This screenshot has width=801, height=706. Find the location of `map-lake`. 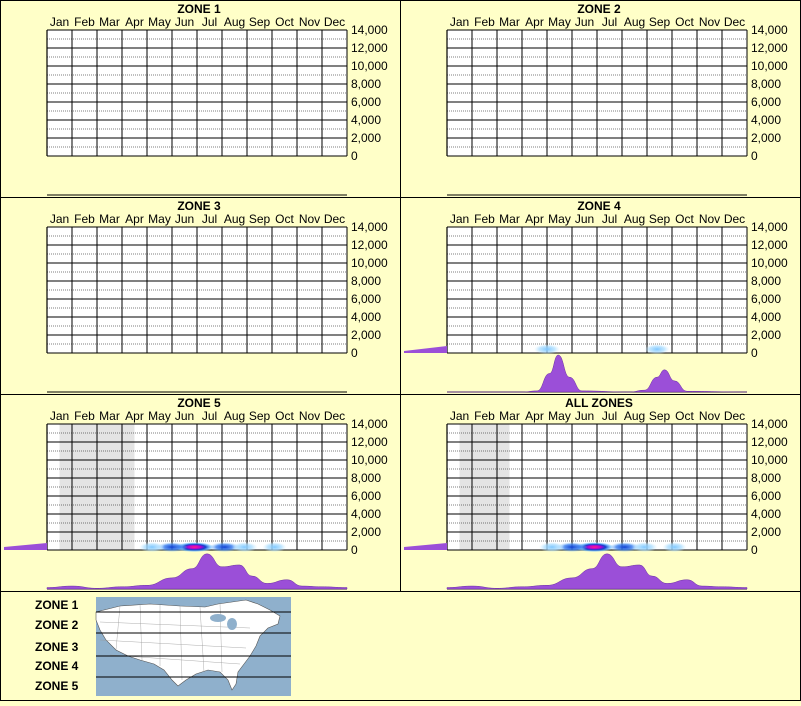

map-lake is located at coordinates (218, 618).